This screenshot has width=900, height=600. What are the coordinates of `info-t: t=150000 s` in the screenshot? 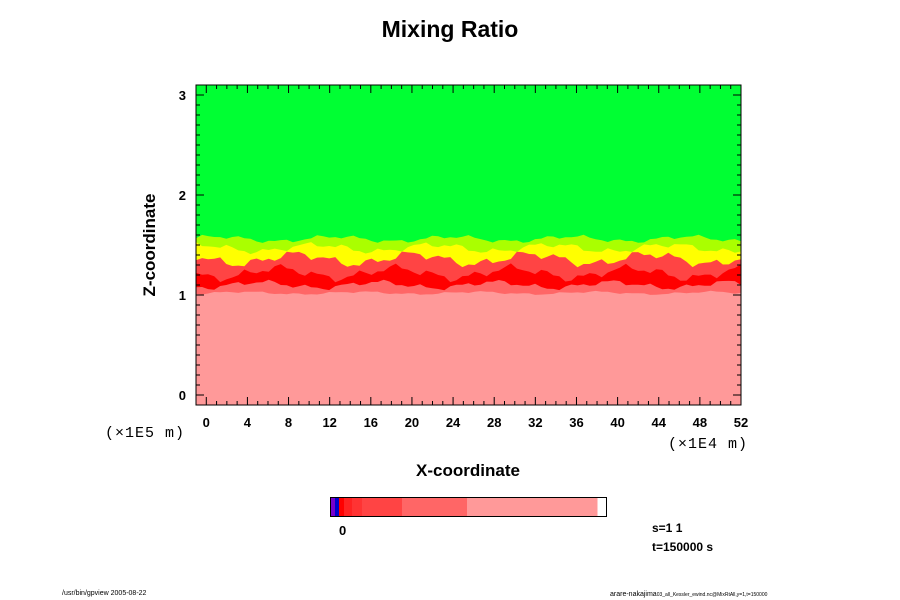 It's located at (683, 547).